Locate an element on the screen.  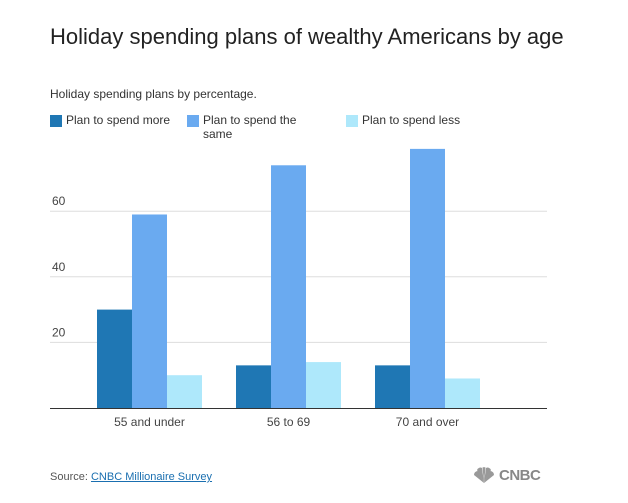
y-tick-label: 60 is located at coordinates (59, 201).